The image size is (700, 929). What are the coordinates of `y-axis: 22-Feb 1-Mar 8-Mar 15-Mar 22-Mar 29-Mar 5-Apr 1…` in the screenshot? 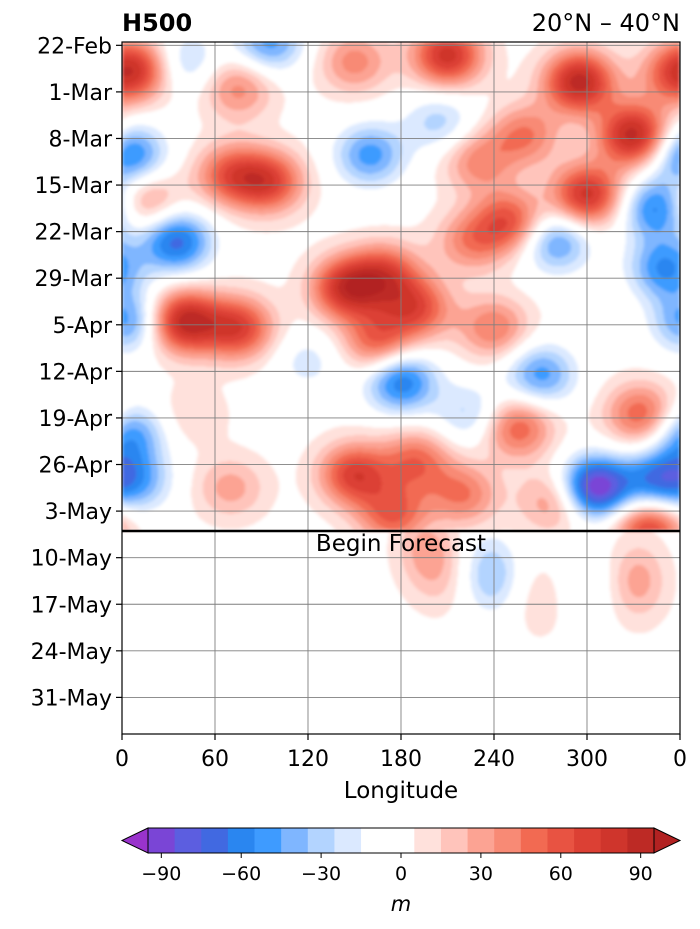 It's located at (76, 372).